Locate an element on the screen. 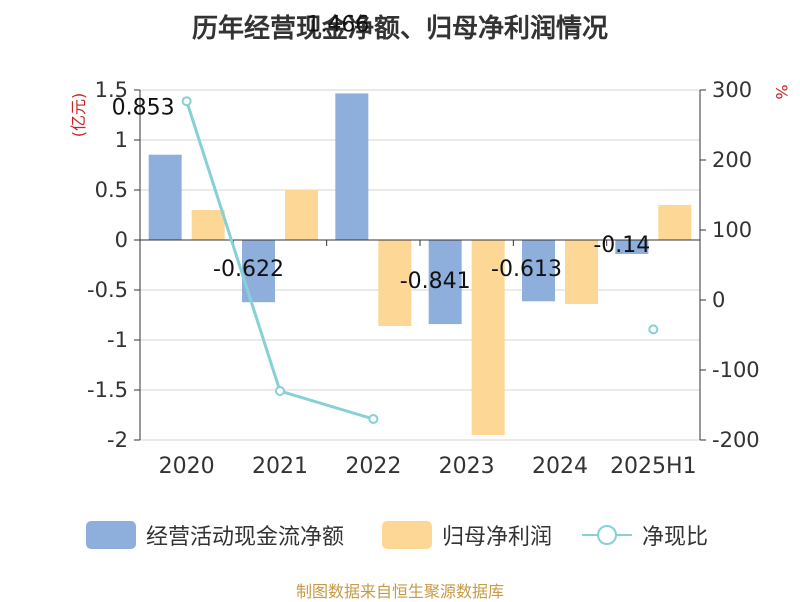 The width and height of the screenshot is (800, 602). right-tick-label: 0 is located at coordinates (718, 300).